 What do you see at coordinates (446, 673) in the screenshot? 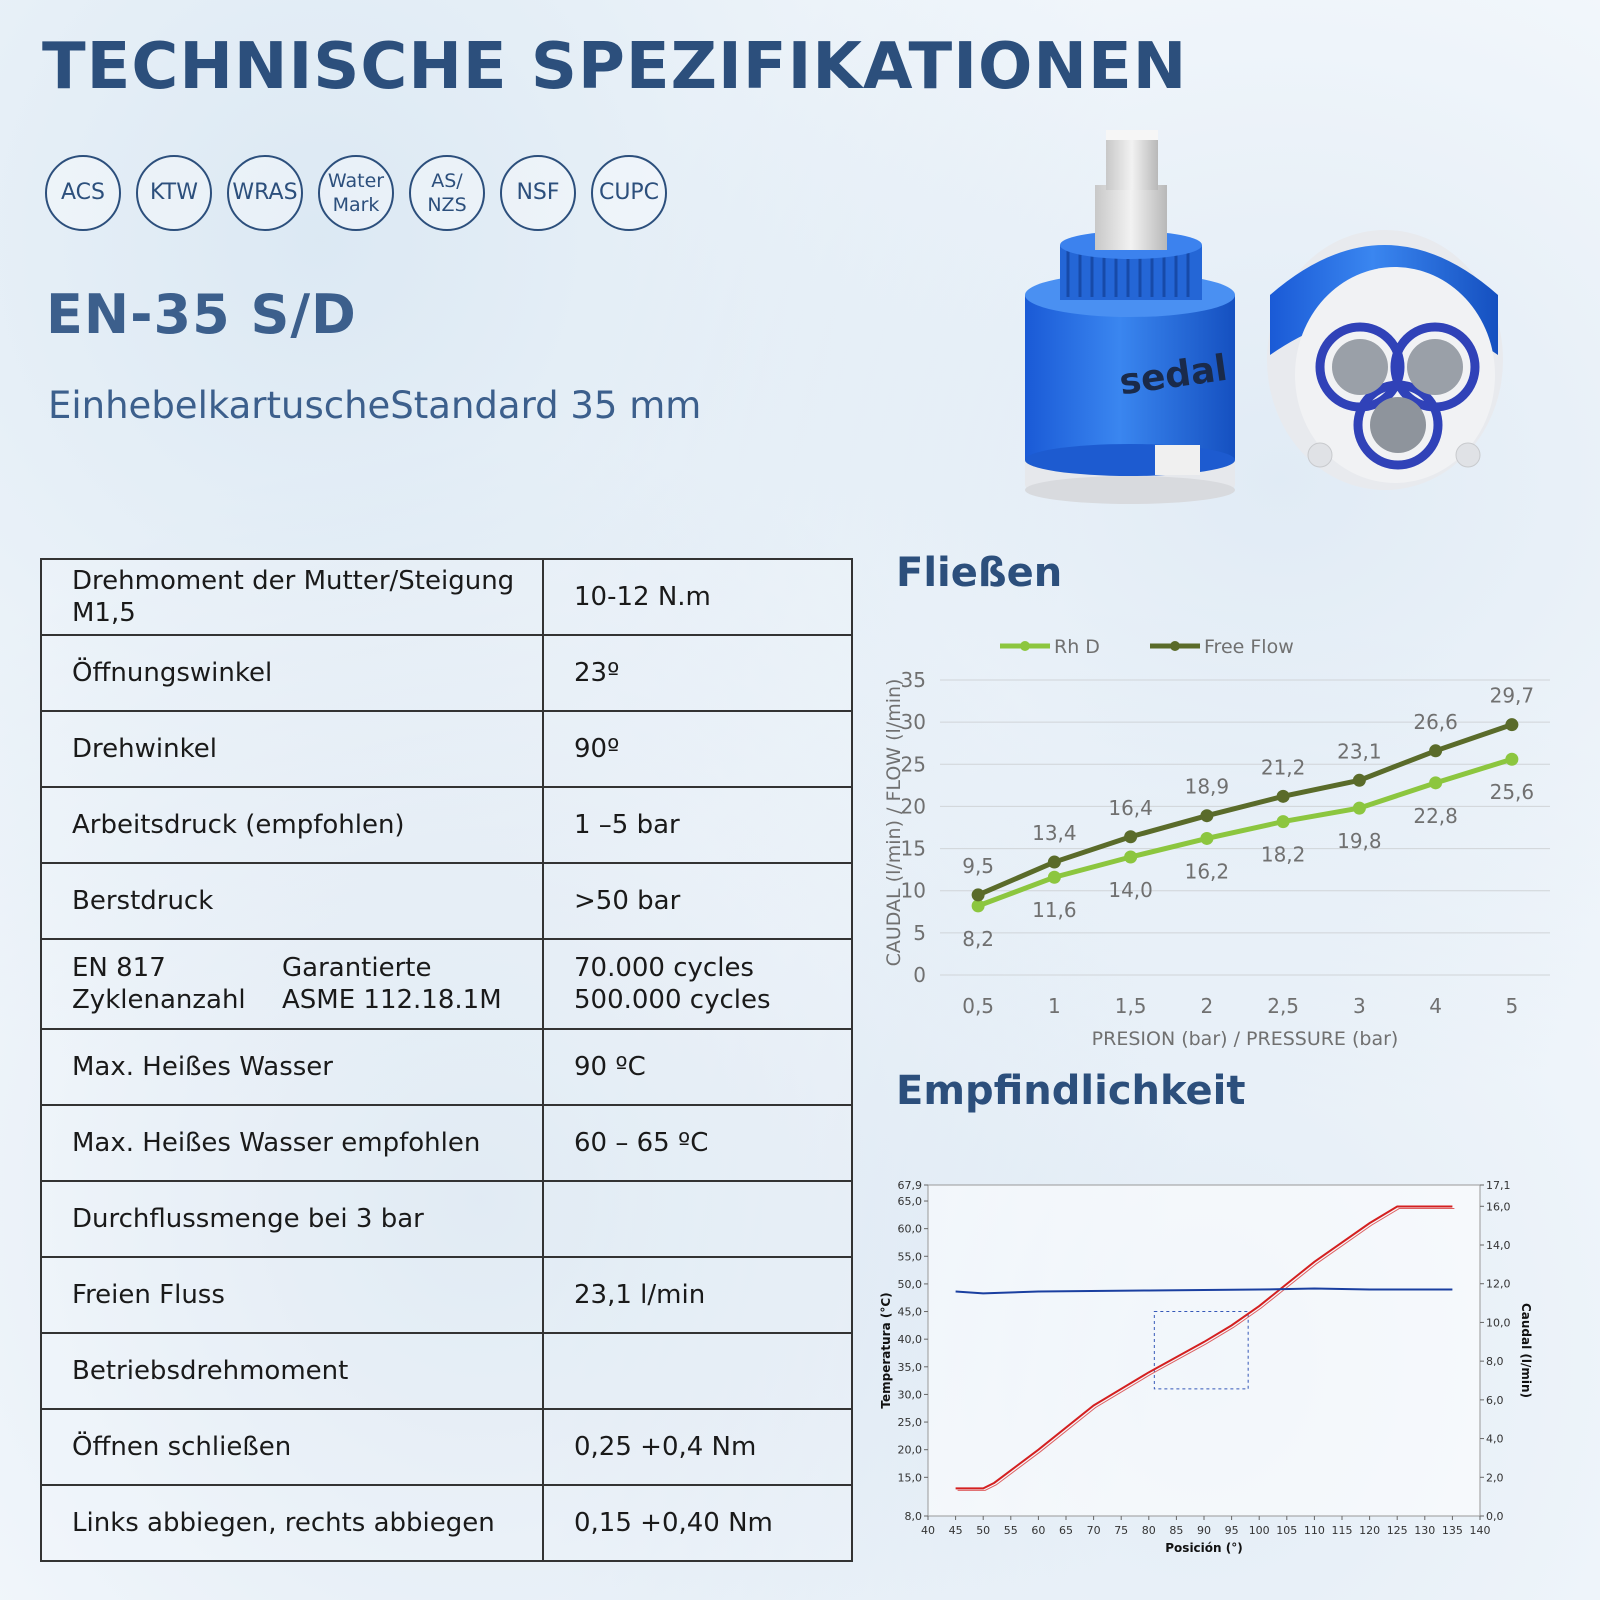
I see `table-row: Öffnungswinkel 23º` at bounding box center [446, 673].